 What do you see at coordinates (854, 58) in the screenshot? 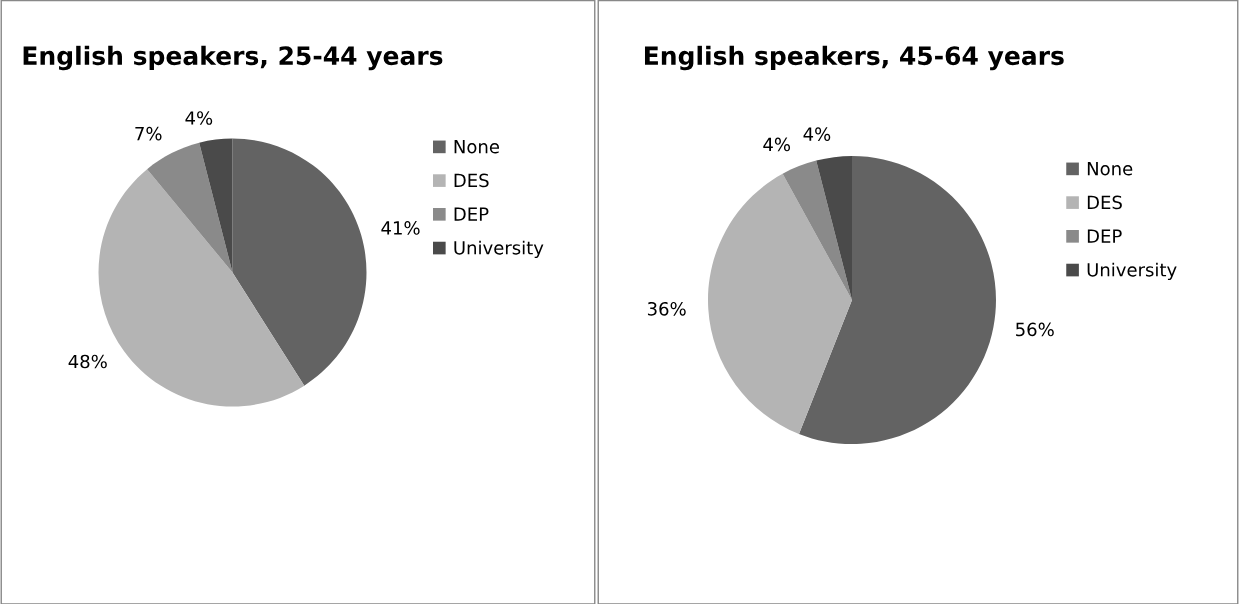
I see `chart-title: English speakers, 45-64 years` at bounding box center [854, 58].